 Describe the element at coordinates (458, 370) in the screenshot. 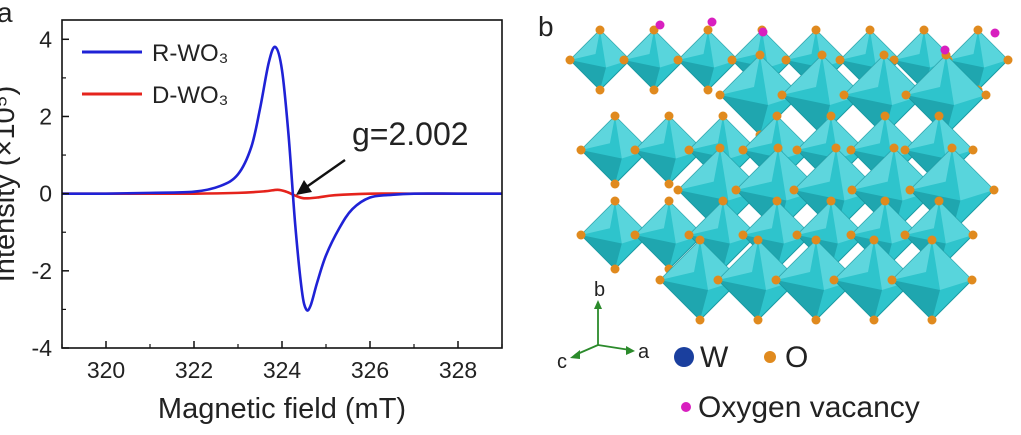

I see `x-tick-label: 328` at that location.